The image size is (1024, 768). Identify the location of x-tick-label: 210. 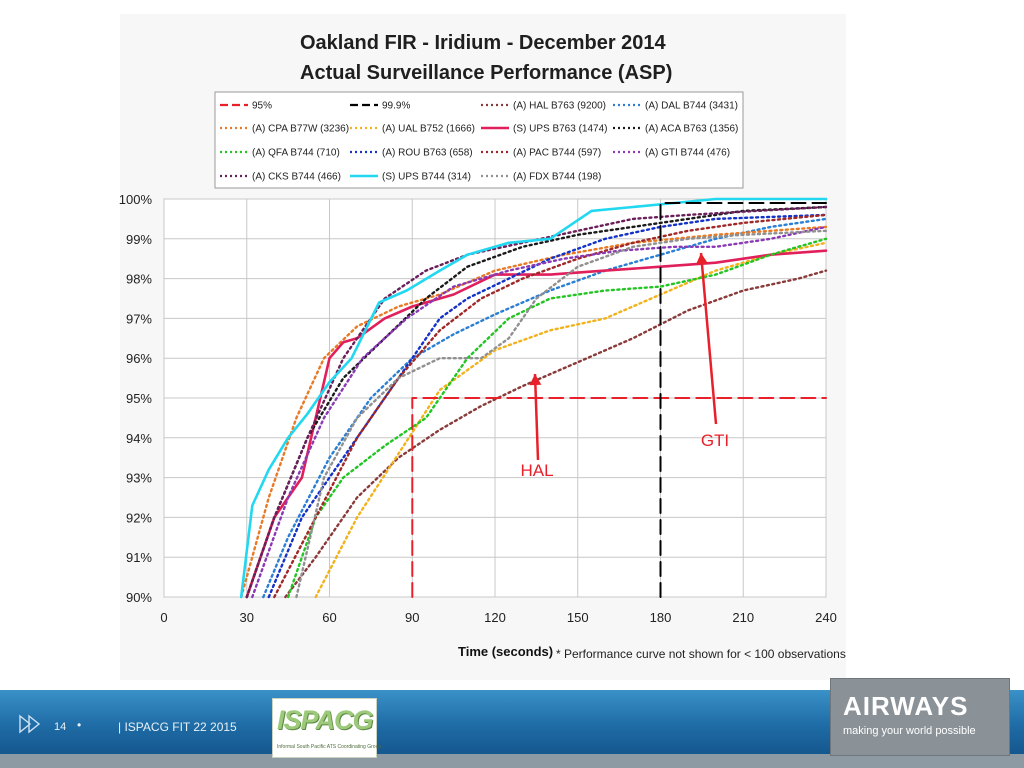
(743, 617).